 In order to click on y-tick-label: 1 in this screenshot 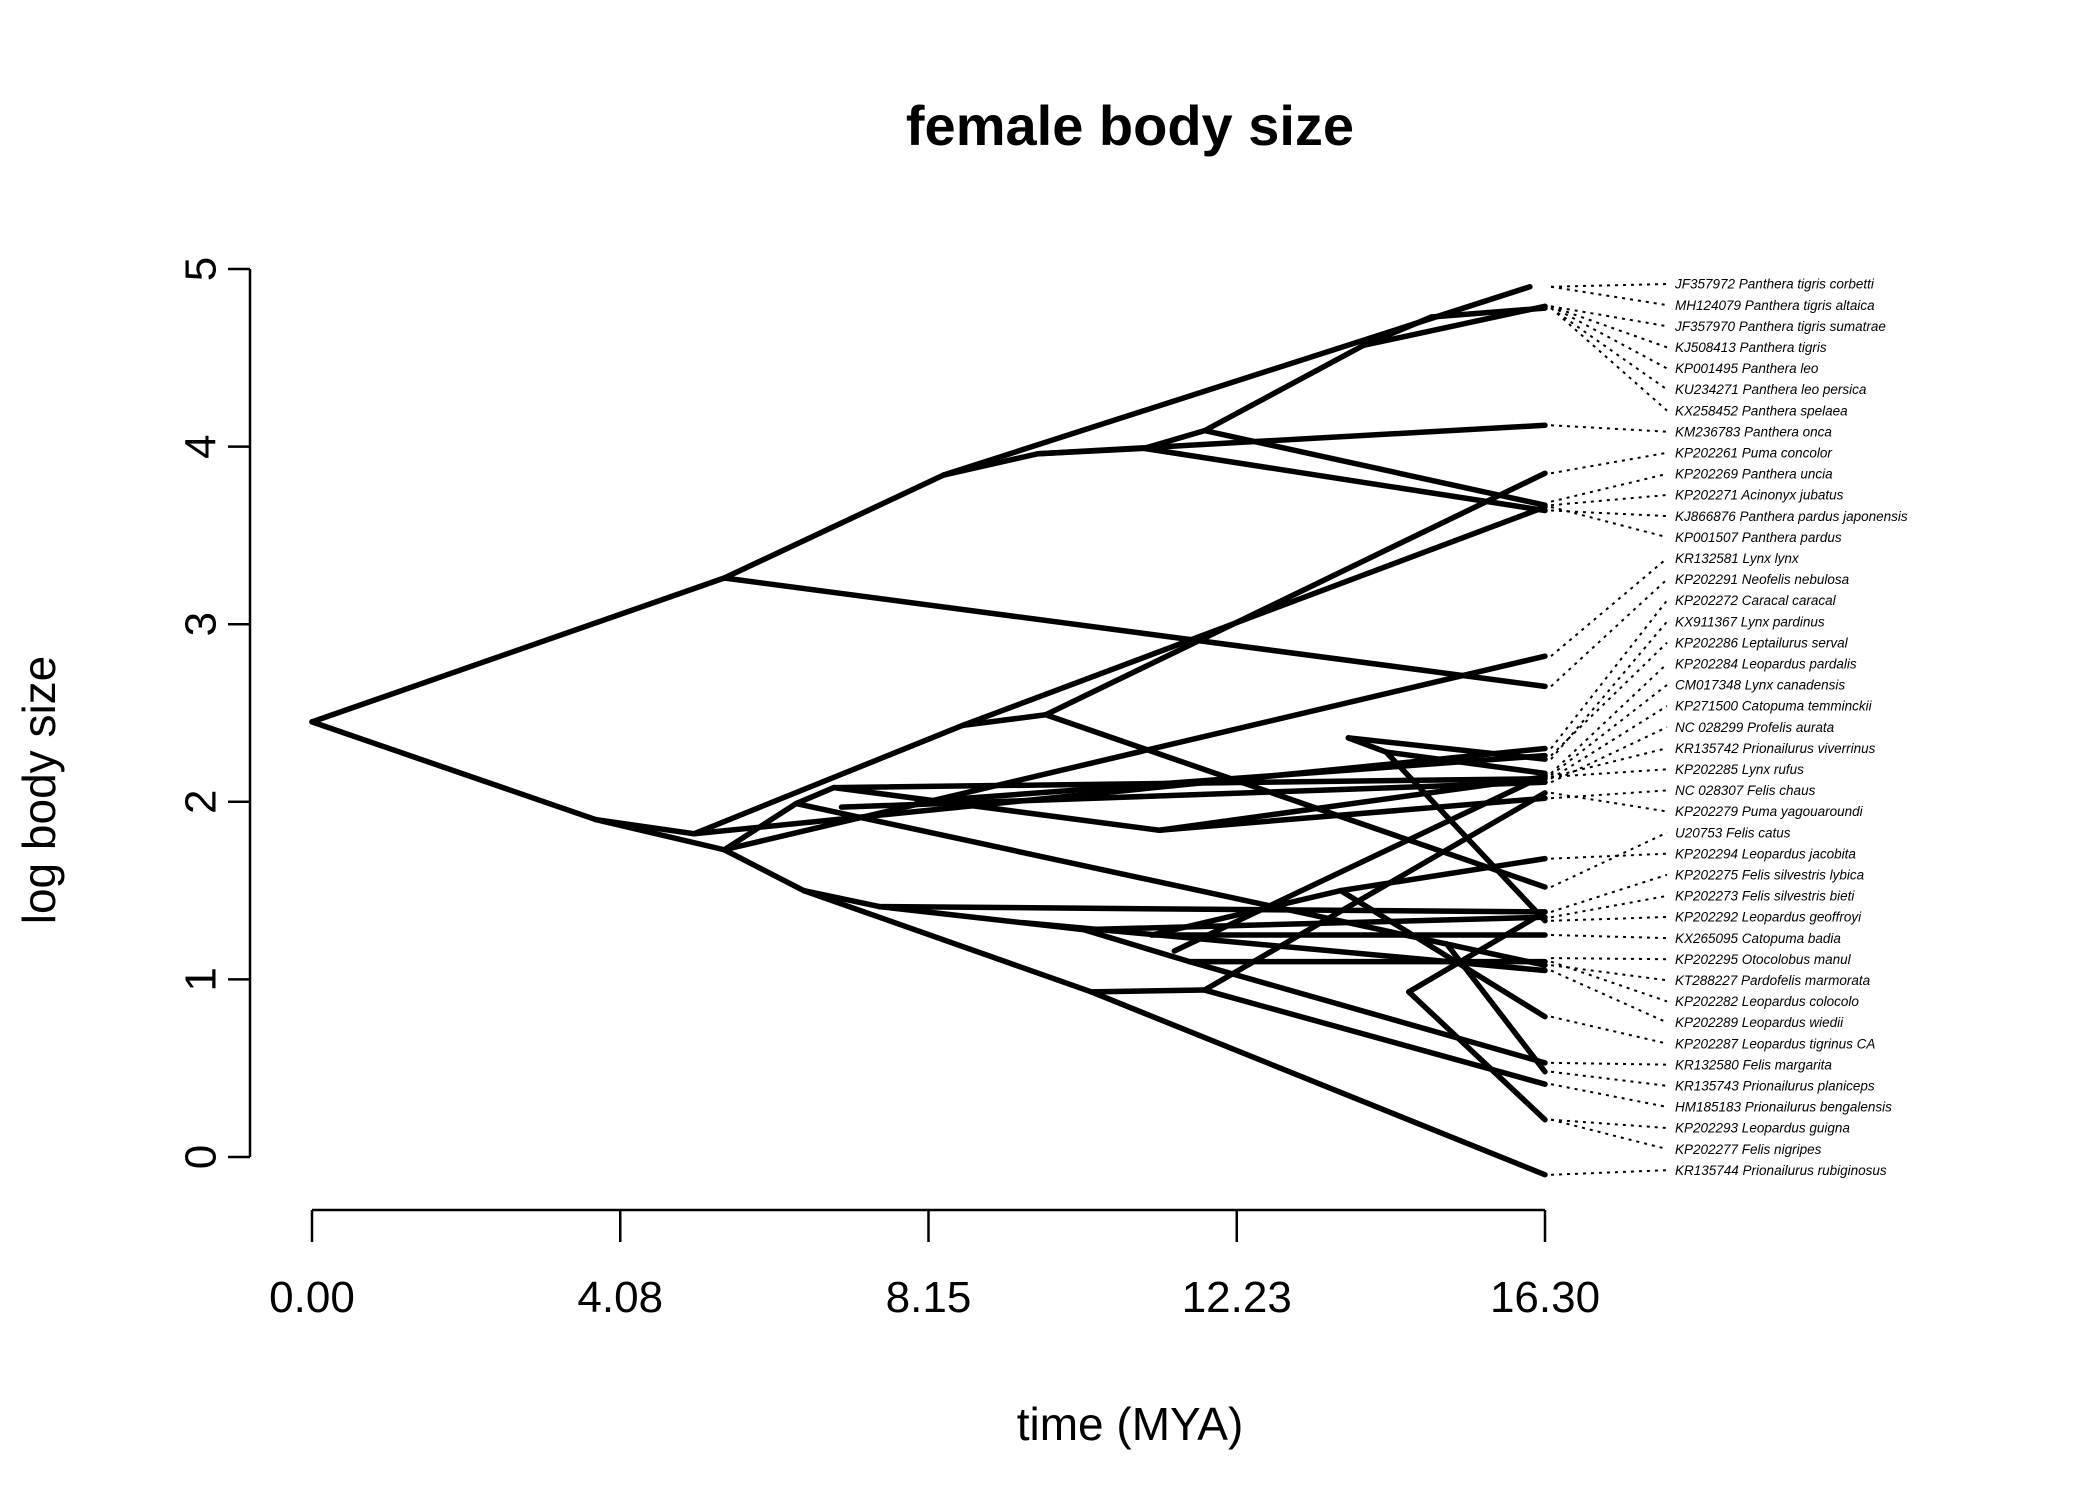, I will do `click(200, 979)`.